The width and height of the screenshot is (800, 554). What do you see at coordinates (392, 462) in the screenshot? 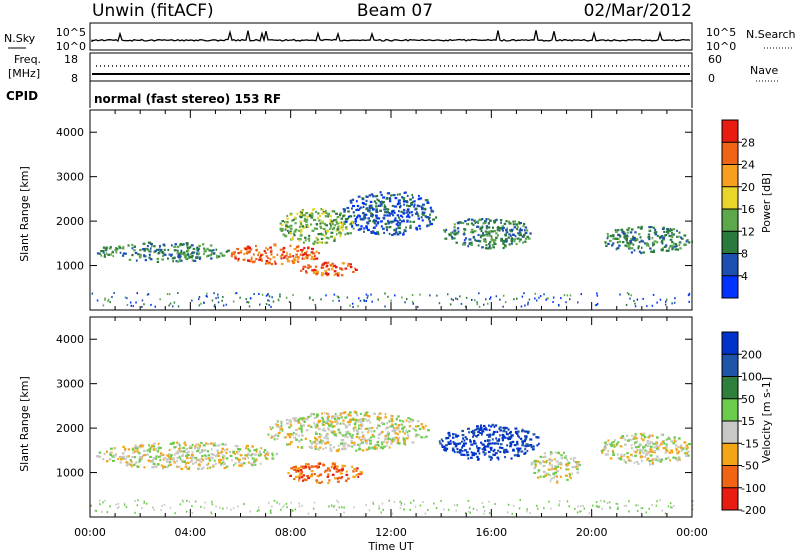
I see `velocity-echo-layer` at bounding box center [392, 462].